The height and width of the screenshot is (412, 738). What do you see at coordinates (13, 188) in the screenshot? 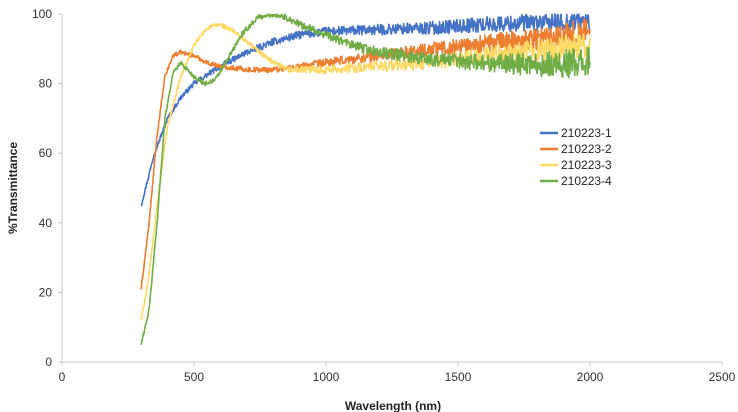
I see `y-axis-title: %Transmittance` at bounding box center [13, 188].